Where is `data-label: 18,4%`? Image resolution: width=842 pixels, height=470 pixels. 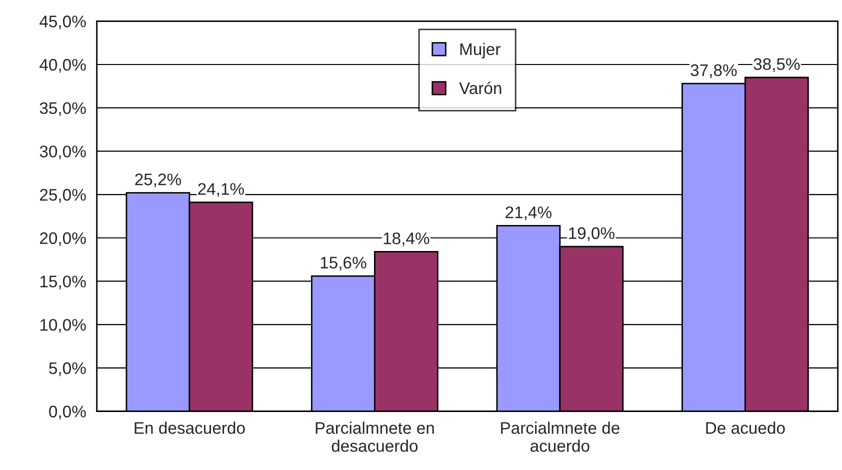
data-label: 18,4% is located at coordinates (407, 239).